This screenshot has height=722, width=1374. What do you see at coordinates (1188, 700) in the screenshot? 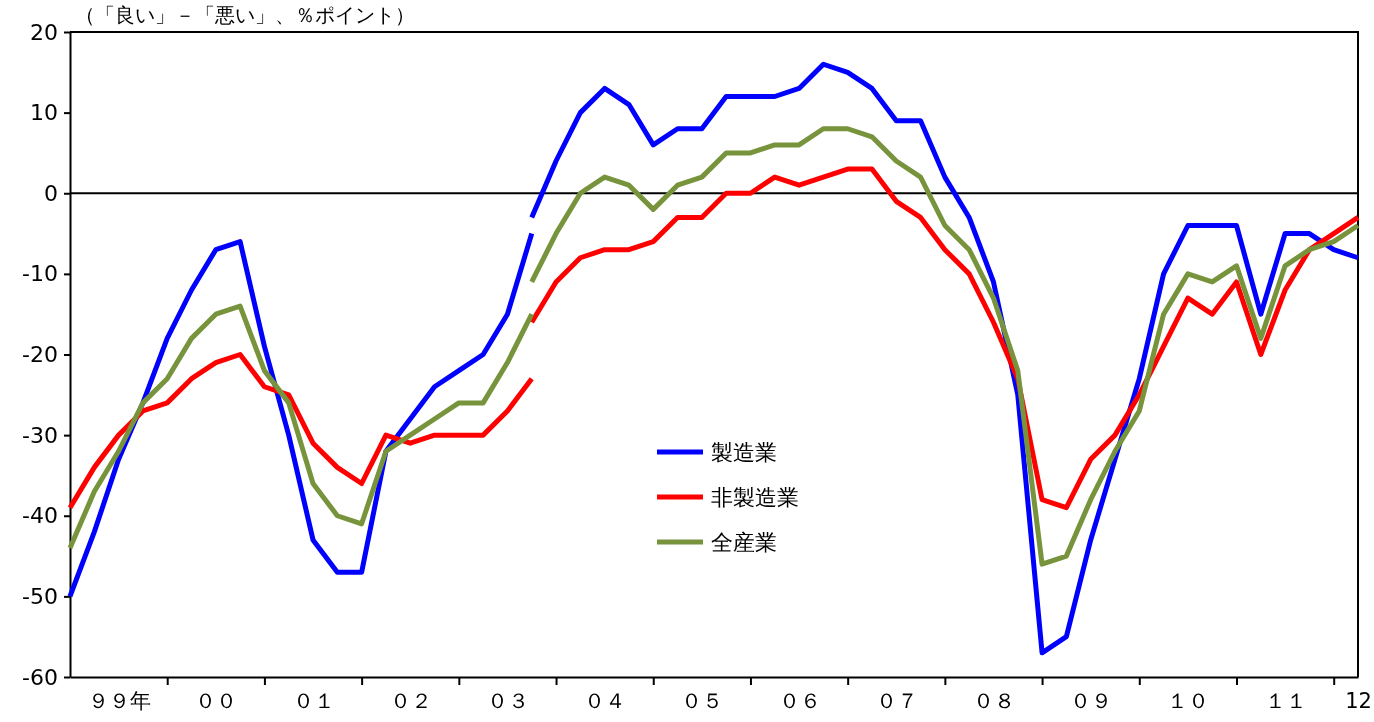
I see `x-tick-label: １０` at bounding box center [1188, 700].